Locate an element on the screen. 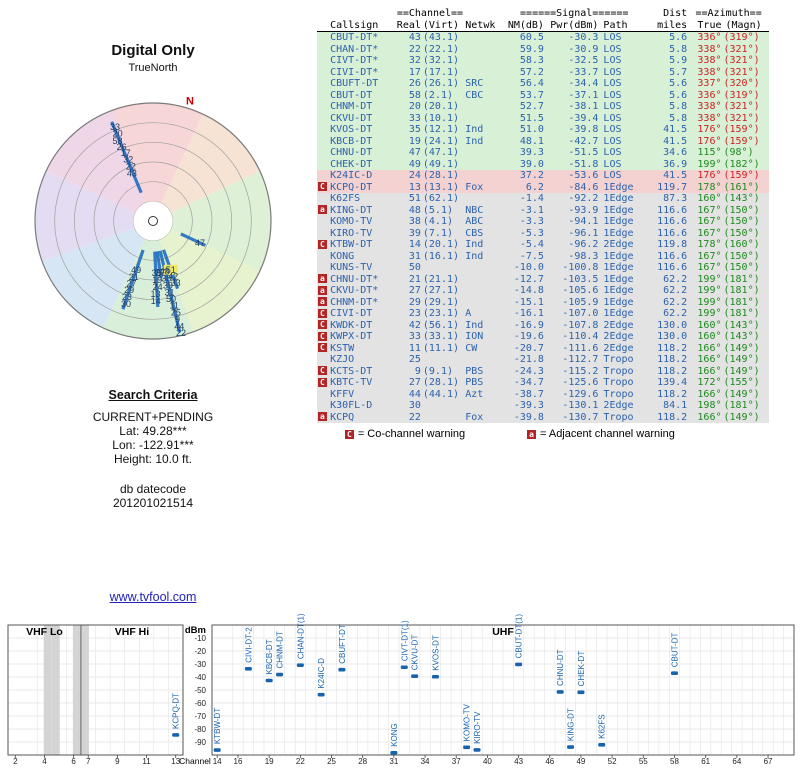 The image size is (800, 768). callsign-link: KIRO-TV is located at coordinates (351, 233).